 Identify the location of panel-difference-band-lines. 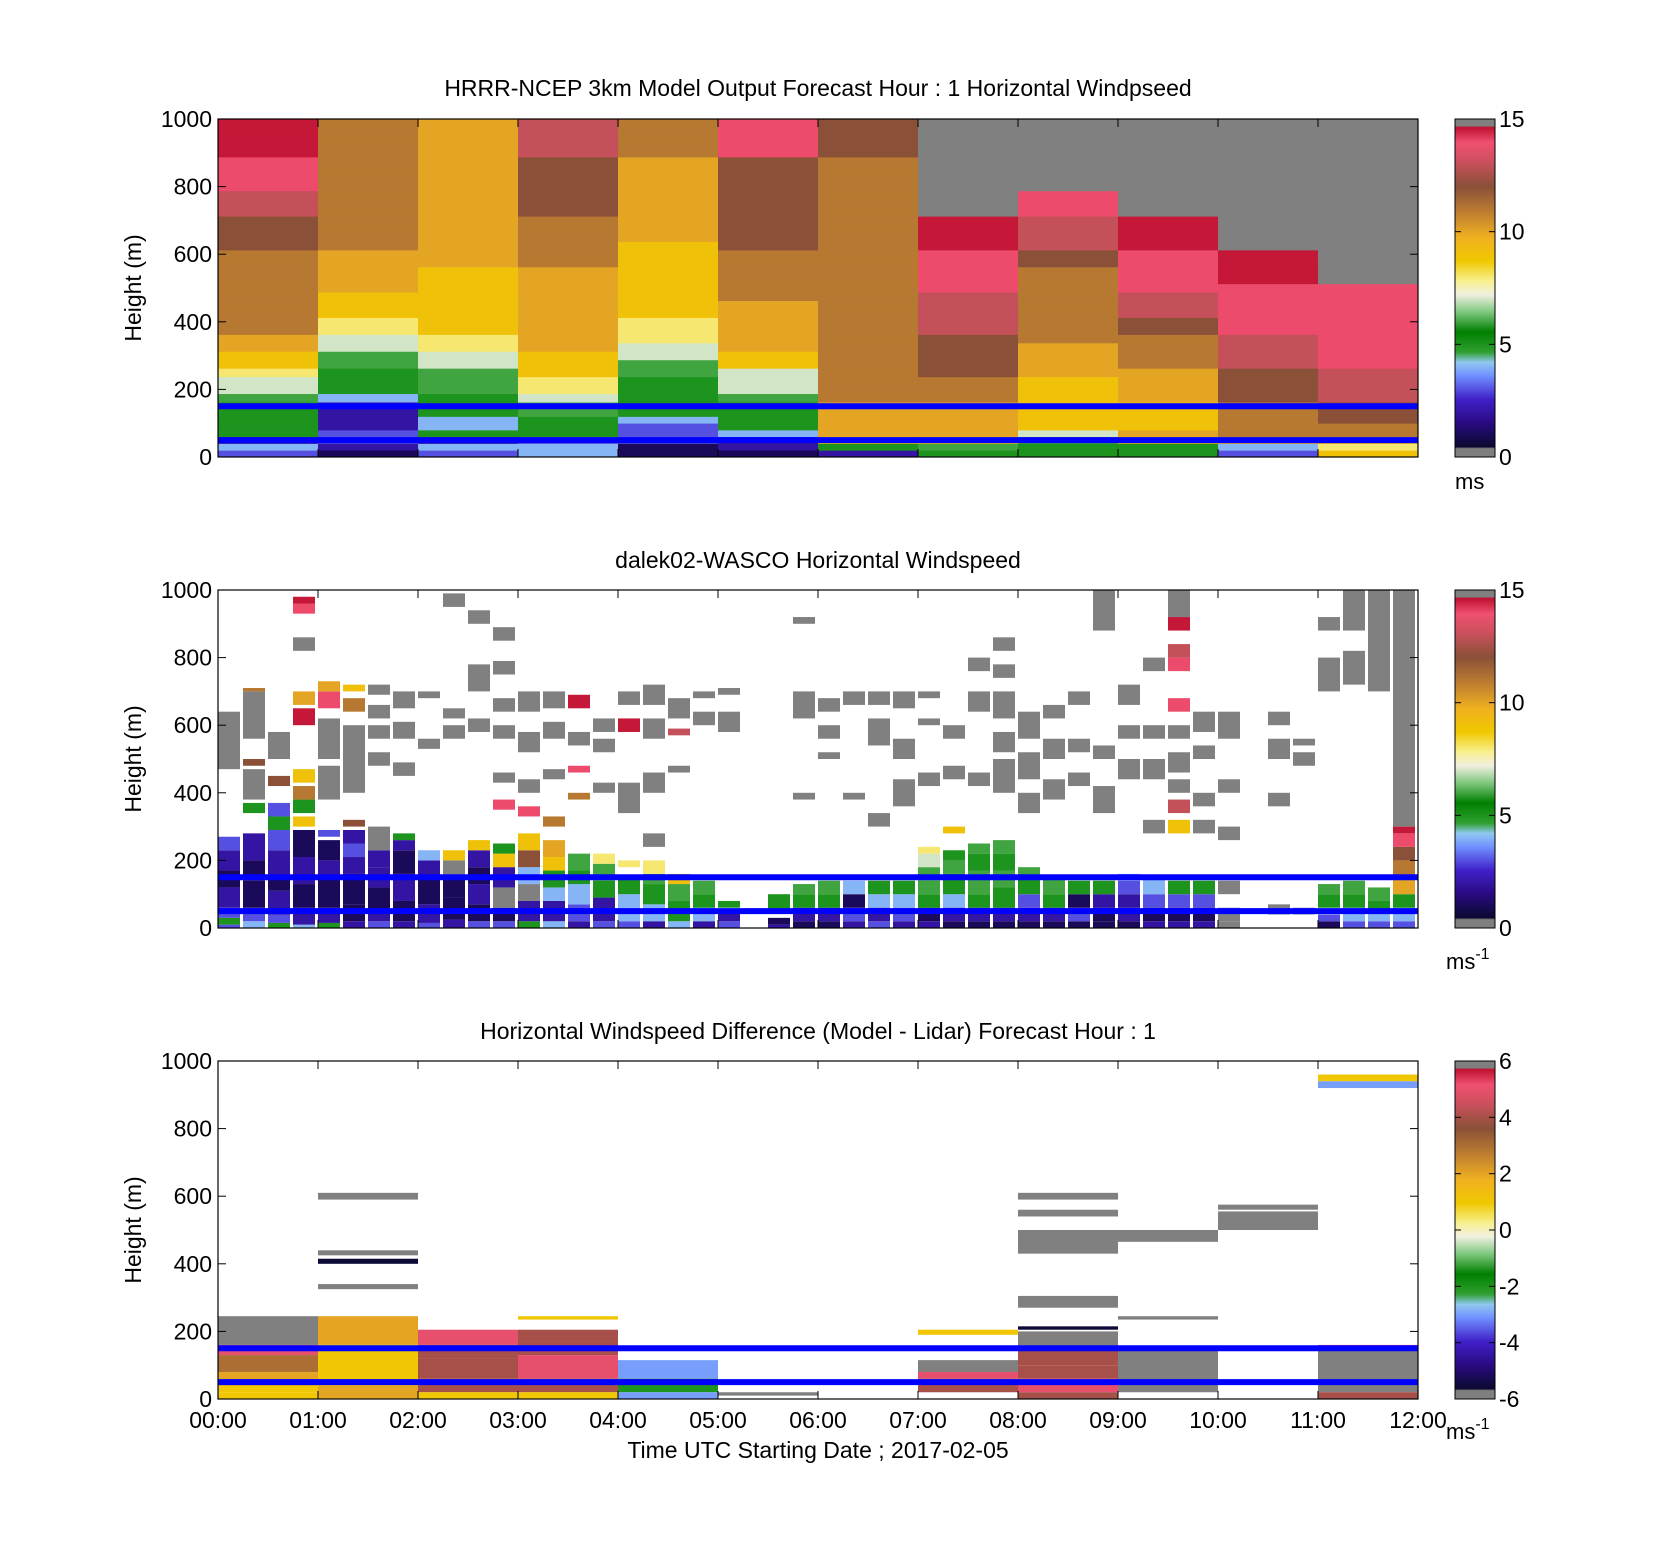
(818, 1365).